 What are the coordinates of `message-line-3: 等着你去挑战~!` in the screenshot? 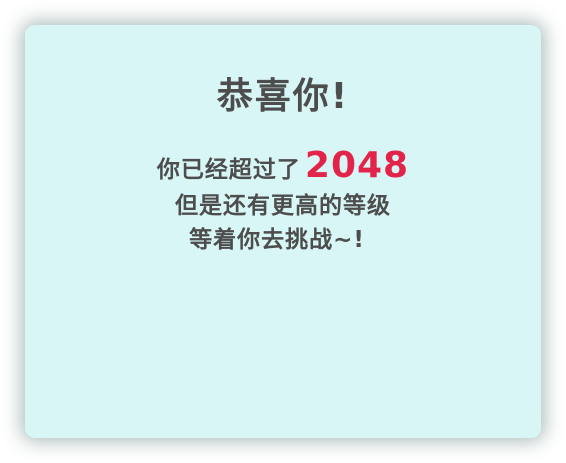 It's located at (277, 240).